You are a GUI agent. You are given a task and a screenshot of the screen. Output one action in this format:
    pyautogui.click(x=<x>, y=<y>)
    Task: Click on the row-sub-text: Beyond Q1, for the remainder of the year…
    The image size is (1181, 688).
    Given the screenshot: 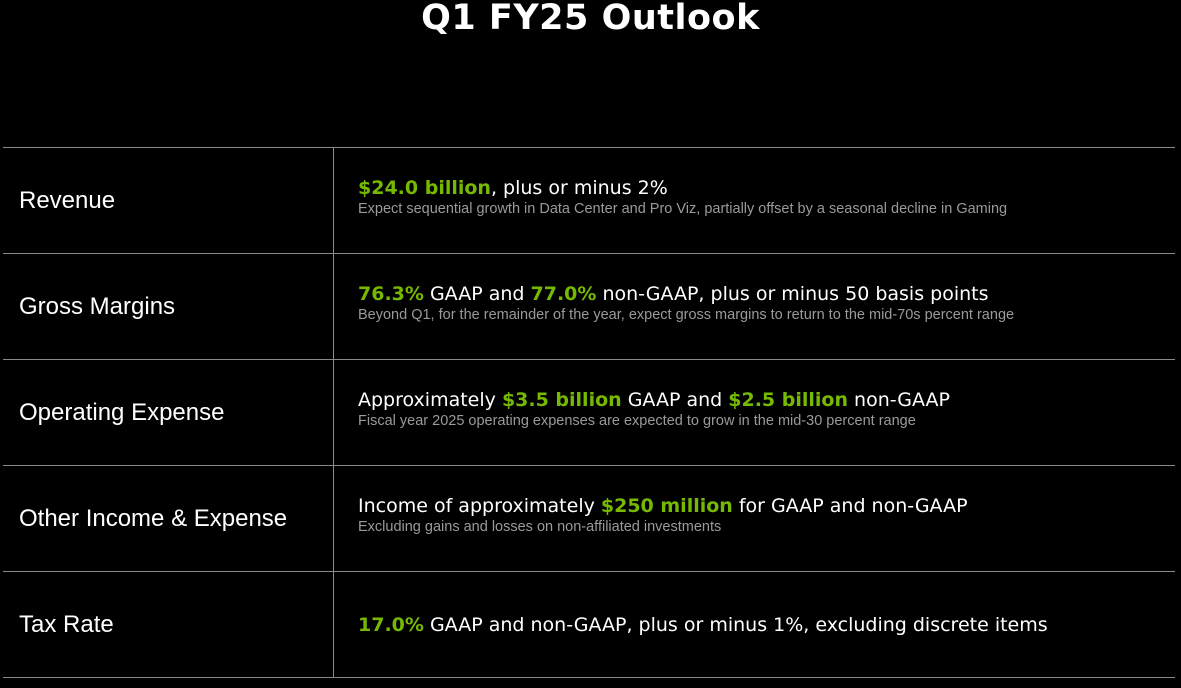 What is the action you would take?
    pyautogui.click(x=686, y=314)
    